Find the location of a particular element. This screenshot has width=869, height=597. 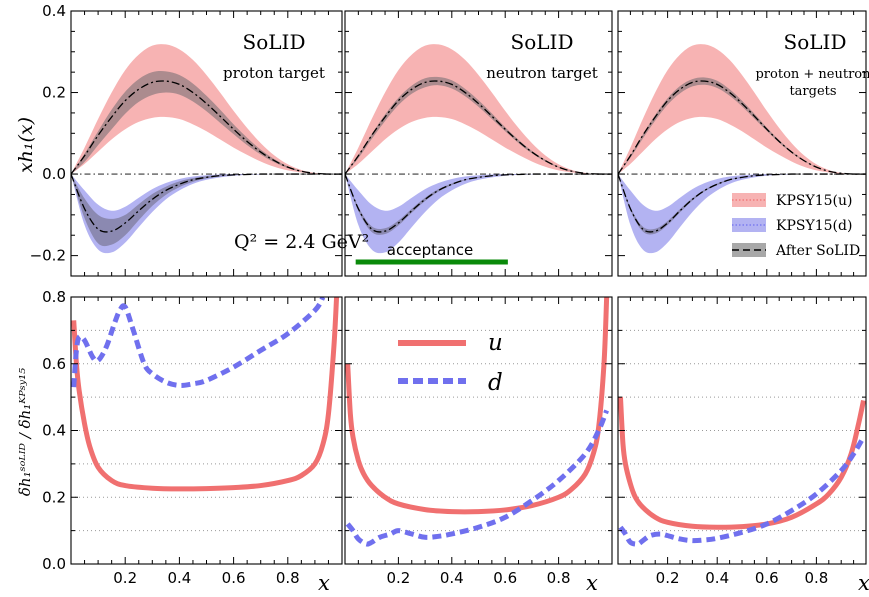

y-axis-label-top: xh₁(x) is located at coordinates (26, 145).